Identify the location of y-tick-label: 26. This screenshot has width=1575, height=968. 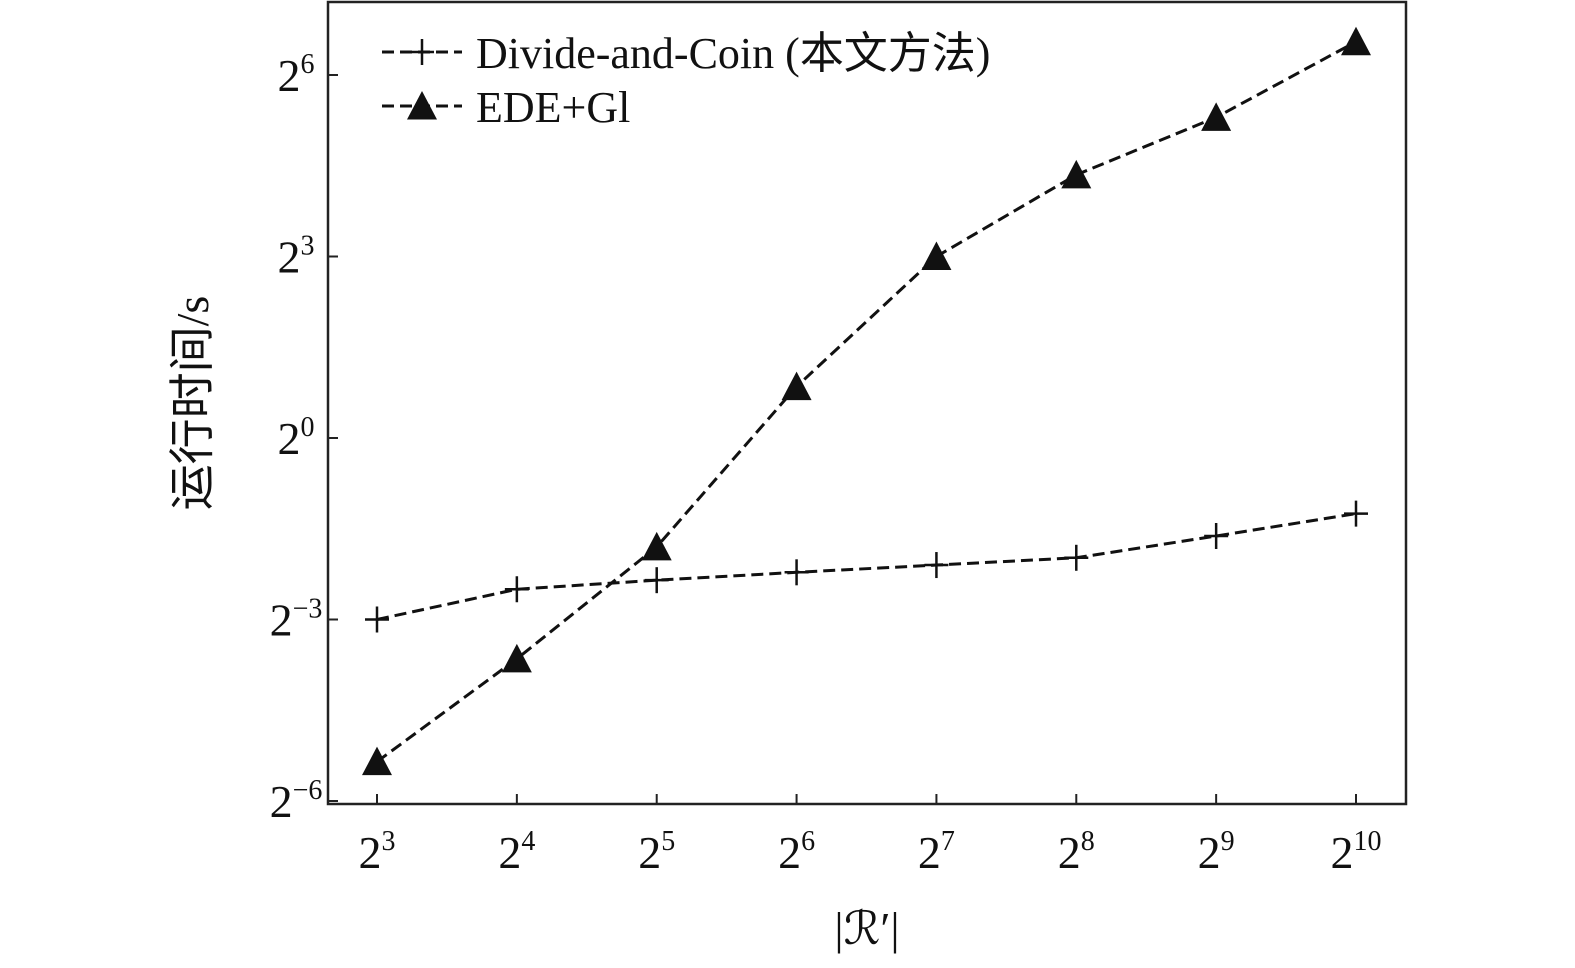
(296, 75).